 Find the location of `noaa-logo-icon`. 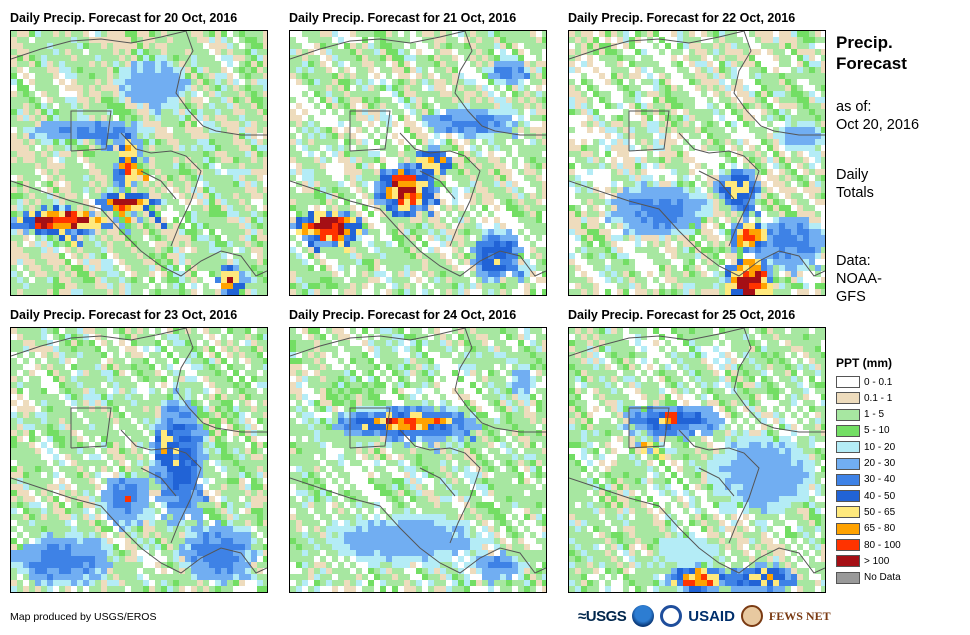

noaa-logo-icon is located at coordinates (643, 616).